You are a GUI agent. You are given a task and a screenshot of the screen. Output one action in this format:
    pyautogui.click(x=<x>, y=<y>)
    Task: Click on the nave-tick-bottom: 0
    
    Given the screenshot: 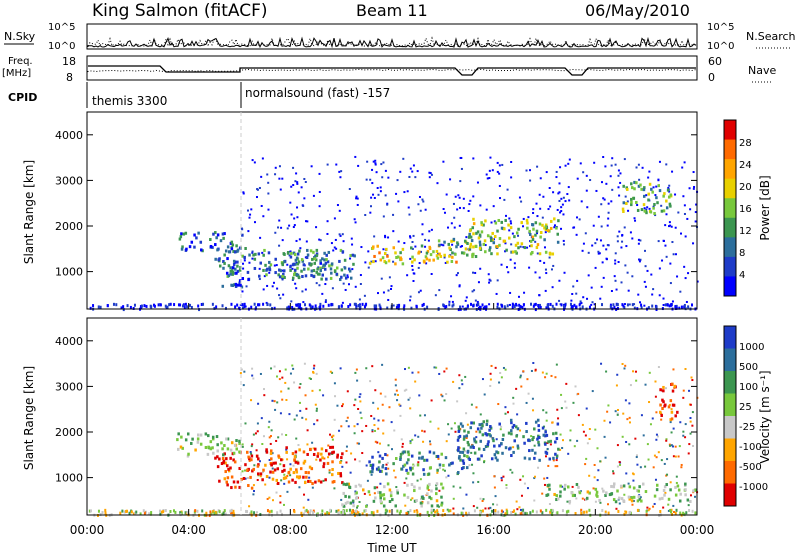 What is the action you would take?
    pyautogui.click(x=711, y=77)
    